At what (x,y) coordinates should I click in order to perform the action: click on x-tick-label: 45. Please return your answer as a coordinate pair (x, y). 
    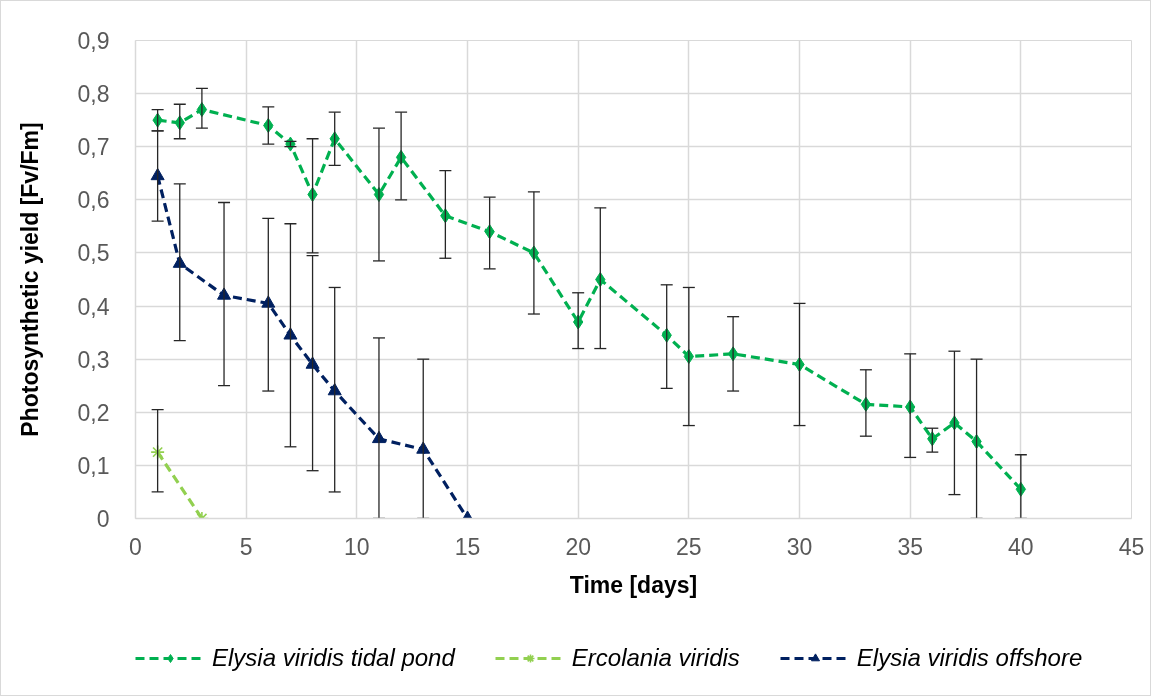
    Looking at the image, I should click on (1131, 546).